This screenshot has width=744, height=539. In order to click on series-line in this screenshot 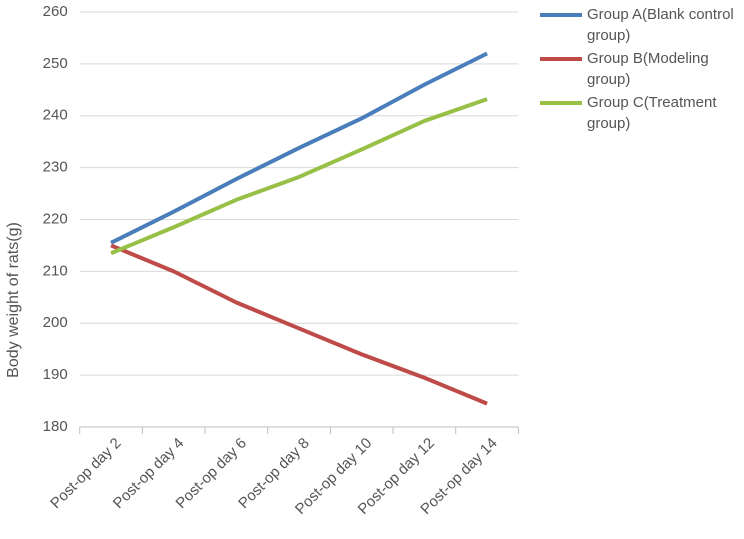, I will do `click(299, 176)`.